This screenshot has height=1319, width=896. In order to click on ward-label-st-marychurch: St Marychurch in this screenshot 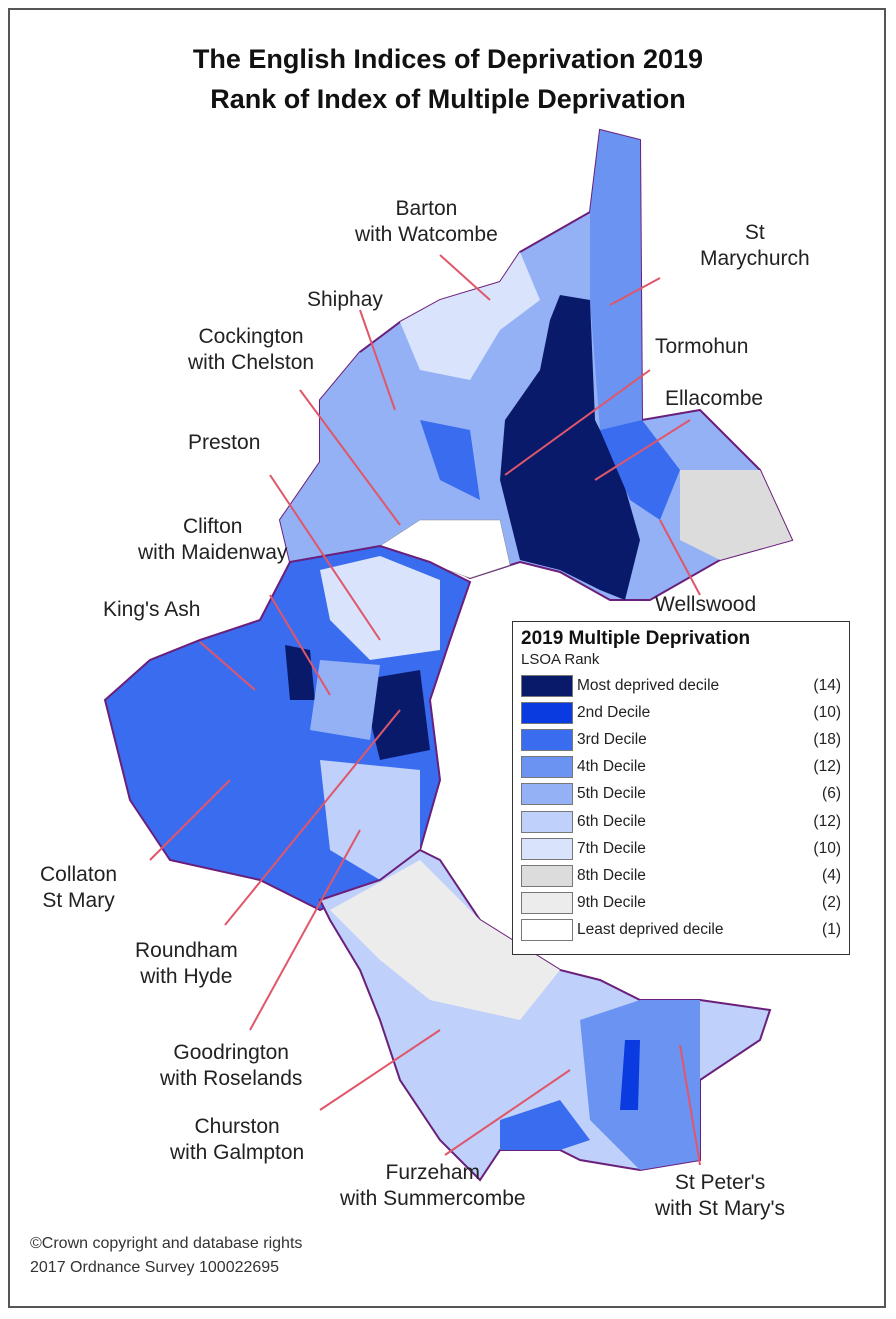, I will do `click(755, 246)`.